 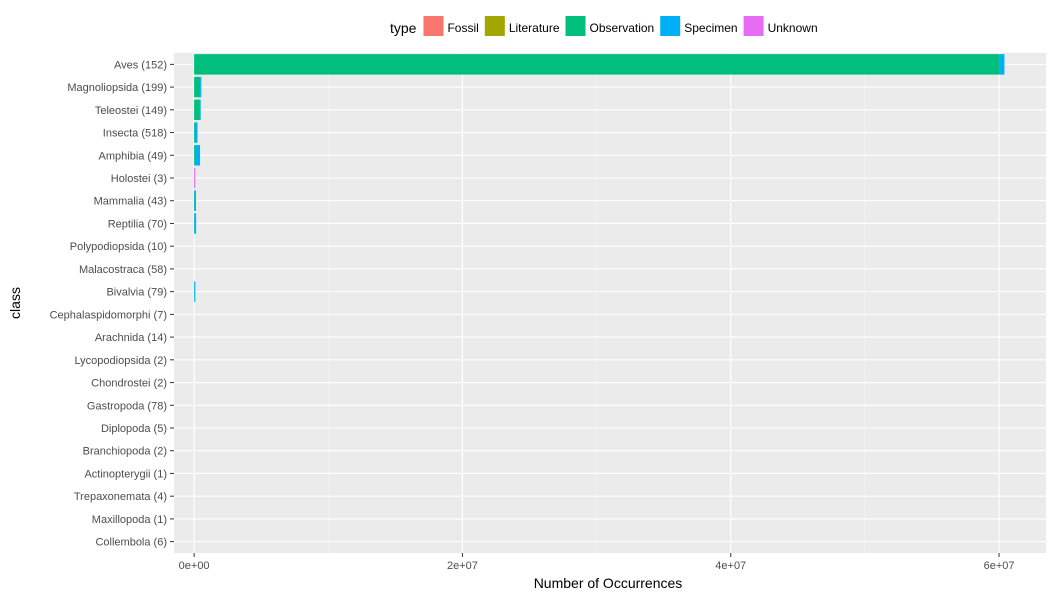 What do you see at coordinates (140, 65) in the screenshot?
I see `y-tick-label: Aves (152)` at bounding box center [140, 65].